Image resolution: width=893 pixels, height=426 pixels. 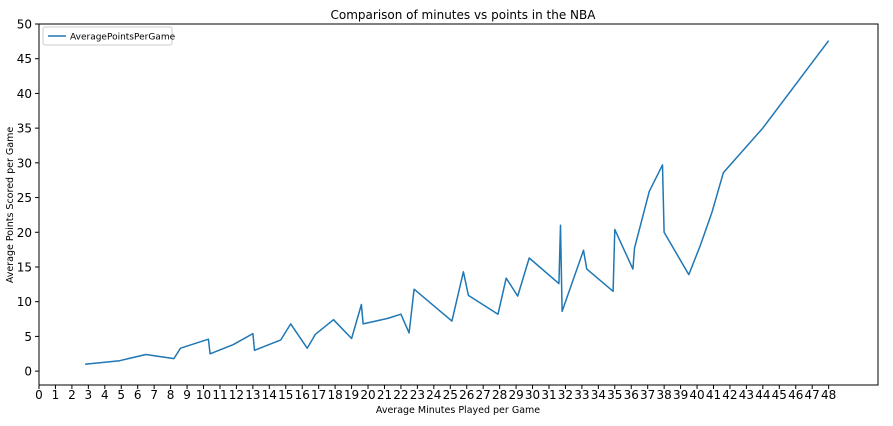 What do you see at coordinates (24, 163) in the screenshot?
I see `y-tick-label: 30` at bounding box center [24, 163].